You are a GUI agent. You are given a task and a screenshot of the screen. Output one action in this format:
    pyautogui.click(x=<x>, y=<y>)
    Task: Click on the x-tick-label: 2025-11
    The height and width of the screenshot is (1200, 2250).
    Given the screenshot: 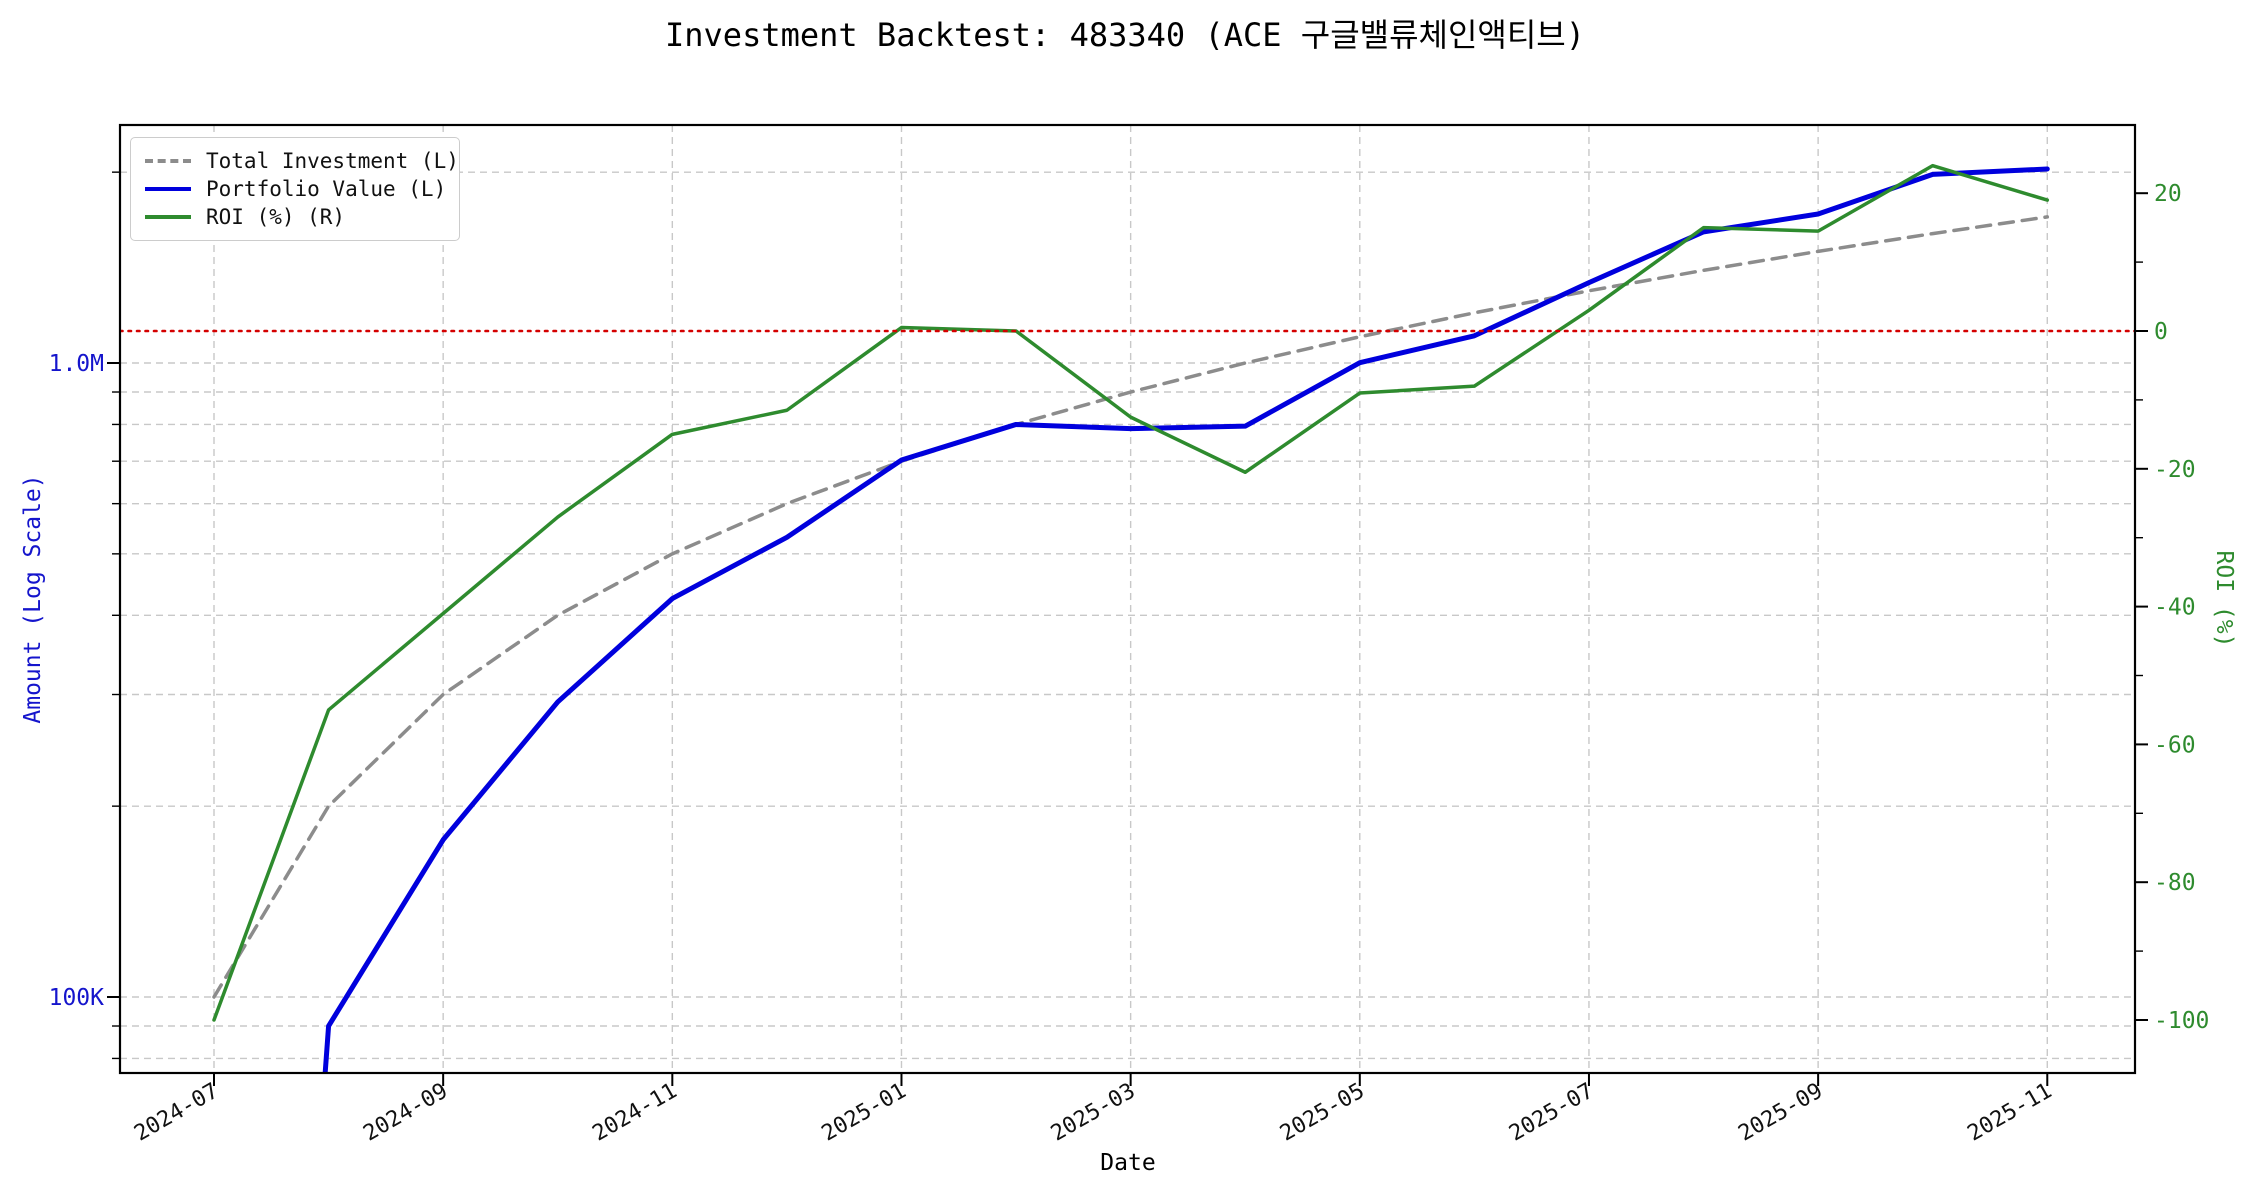 What is the action you would take?
    pyautogui.click(x=2009, y=1113)
    